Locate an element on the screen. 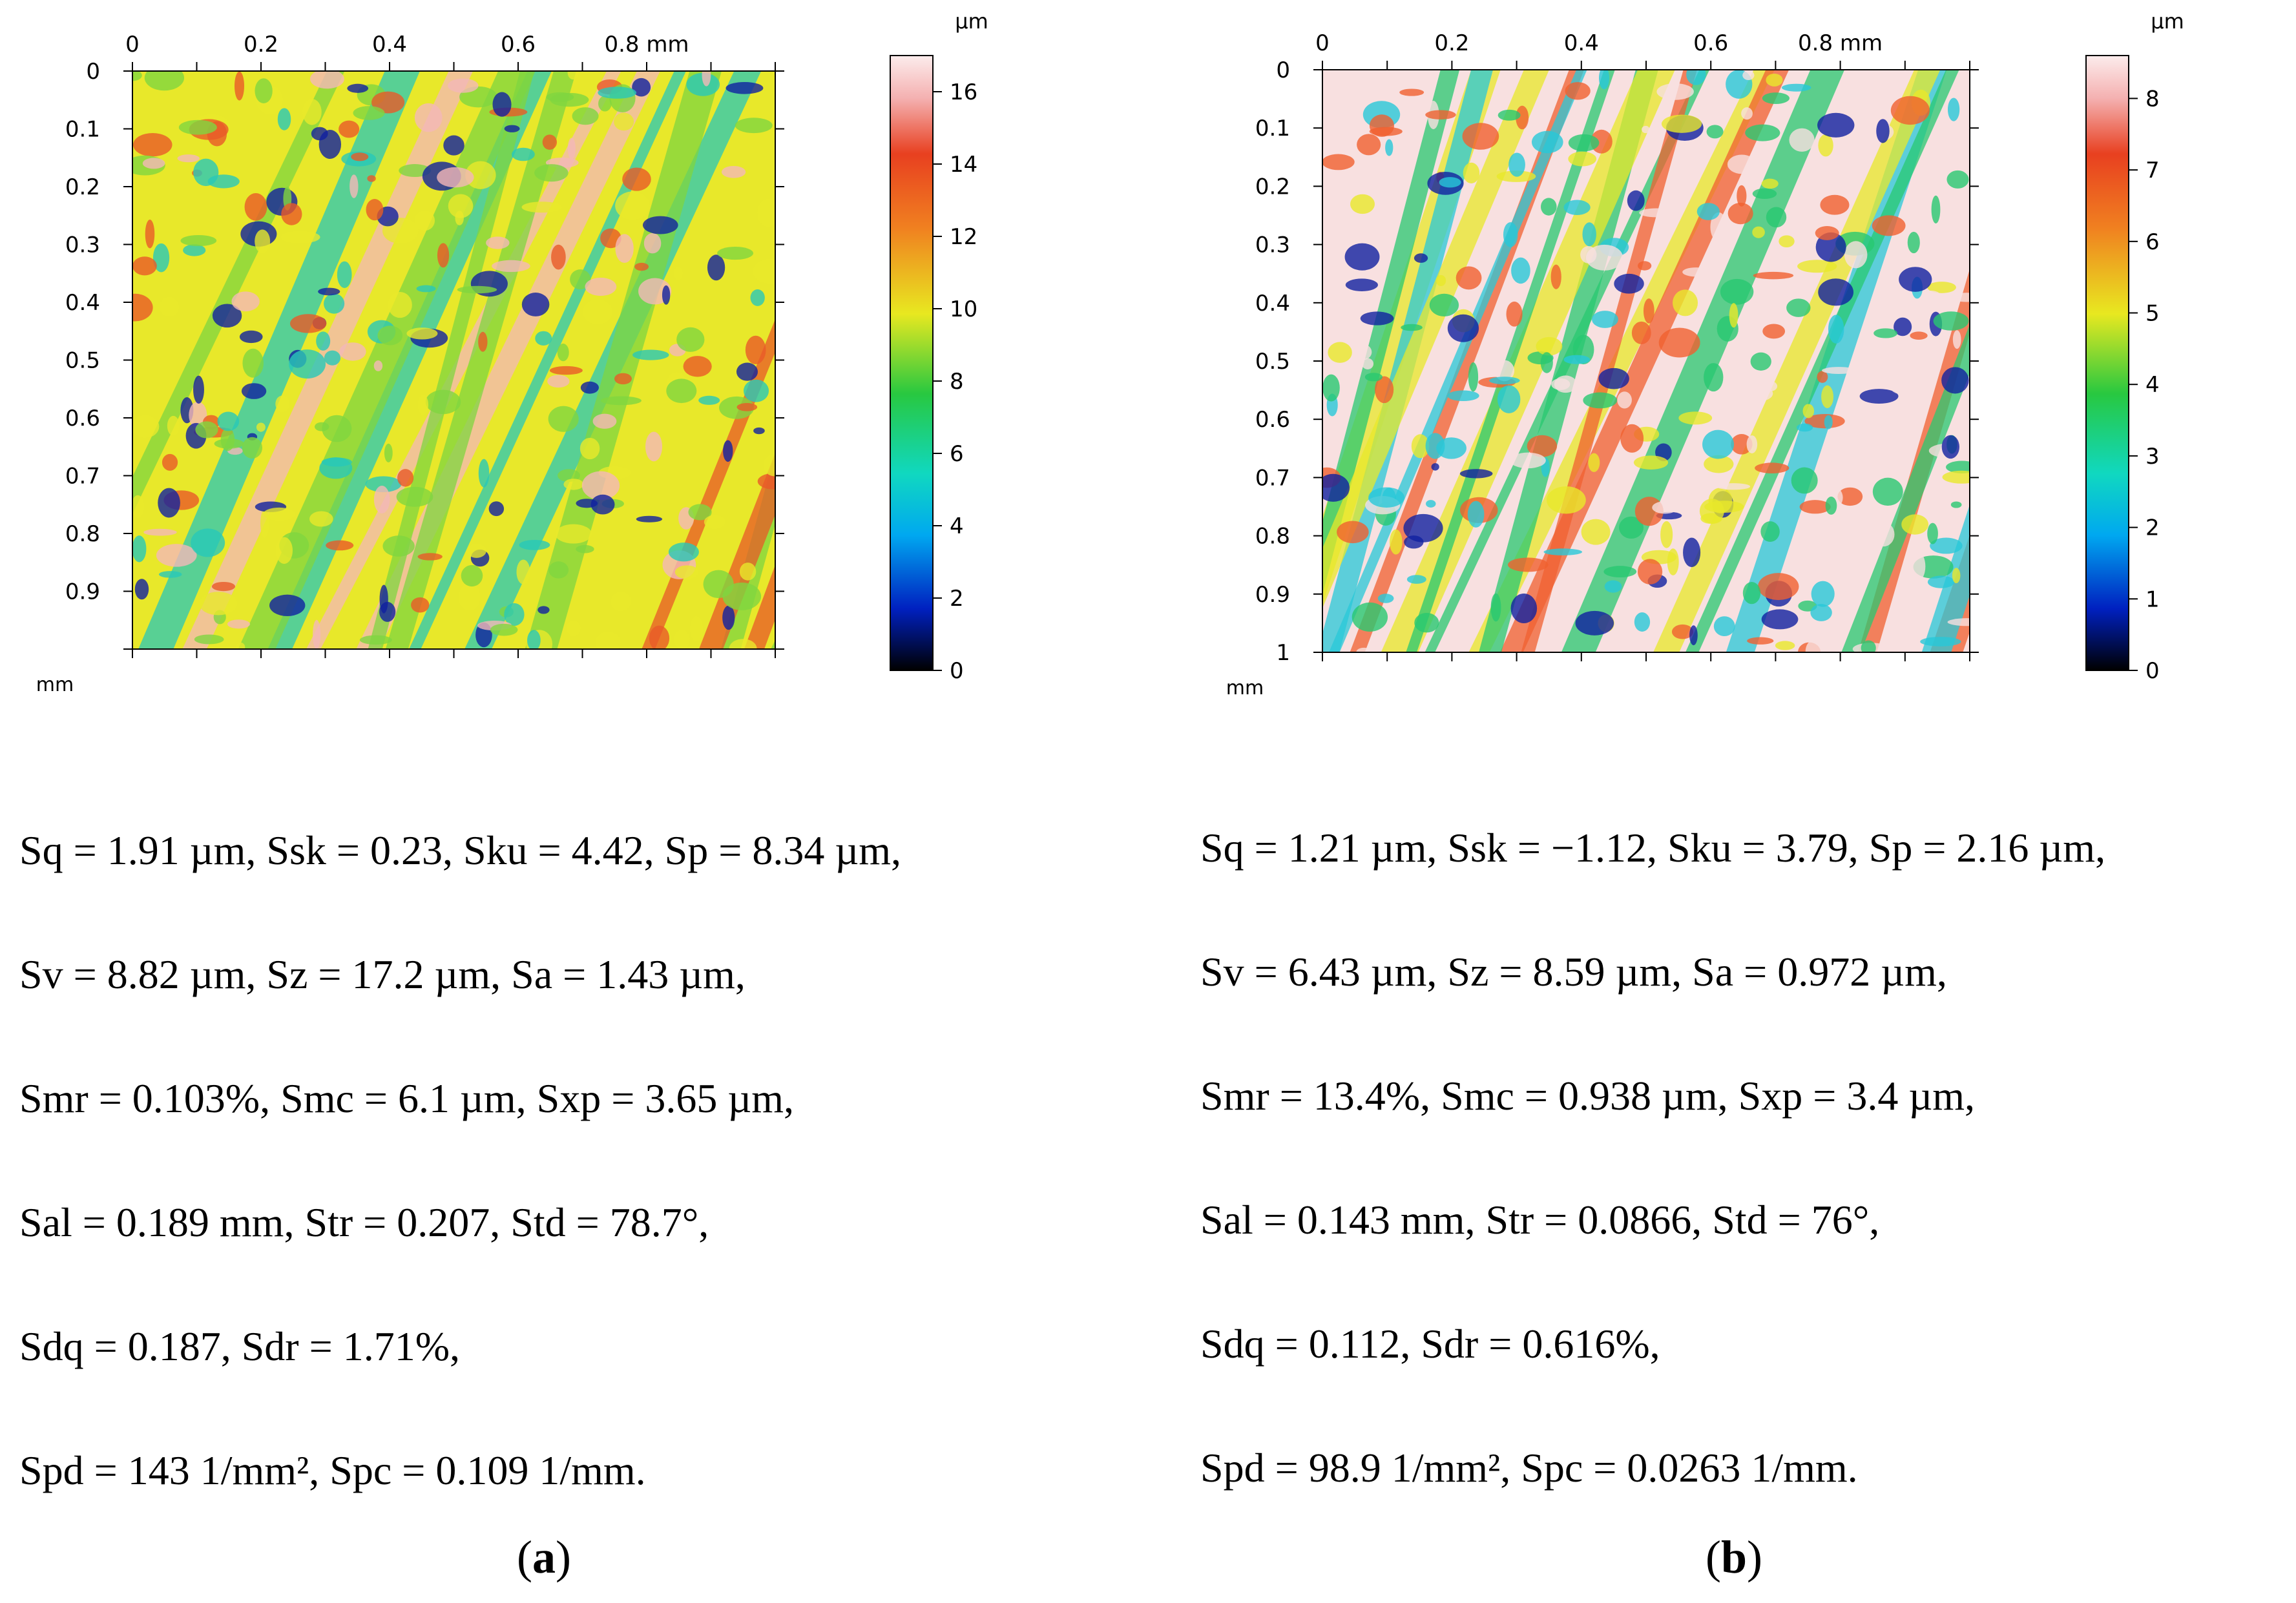 The image size is (2296, 1603). x-tick-label: 0.2 is located at coordinates (1452, 43).